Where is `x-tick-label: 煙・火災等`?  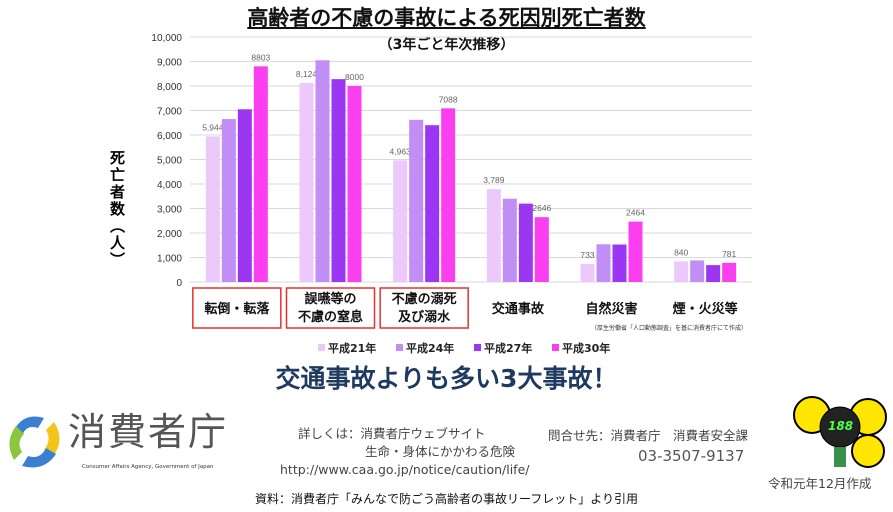
x-tick-label: 煙・火災等 is located at coordinates (705, 309).